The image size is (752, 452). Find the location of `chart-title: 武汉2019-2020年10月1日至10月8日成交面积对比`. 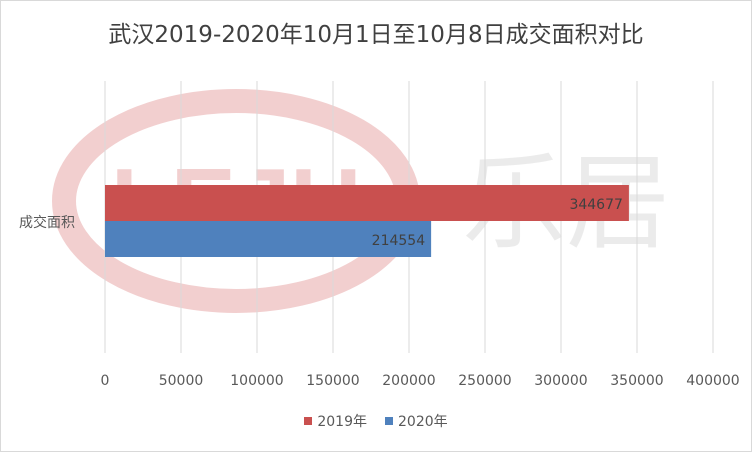

chart-title: 武汉2019-2020年10月1日至10月8日成交面积对比 is located at coordinates (376, 35).